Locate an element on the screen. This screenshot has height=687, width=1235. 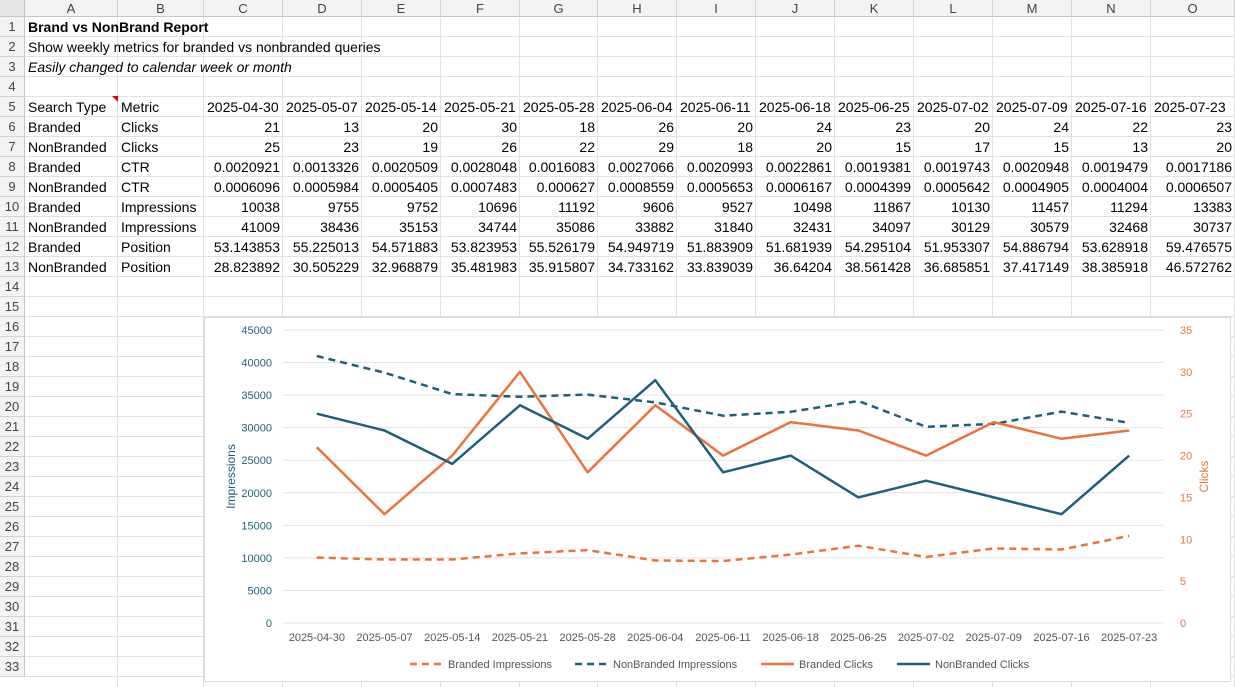
cell-g7: 22 is located at coordinates (587, 147).